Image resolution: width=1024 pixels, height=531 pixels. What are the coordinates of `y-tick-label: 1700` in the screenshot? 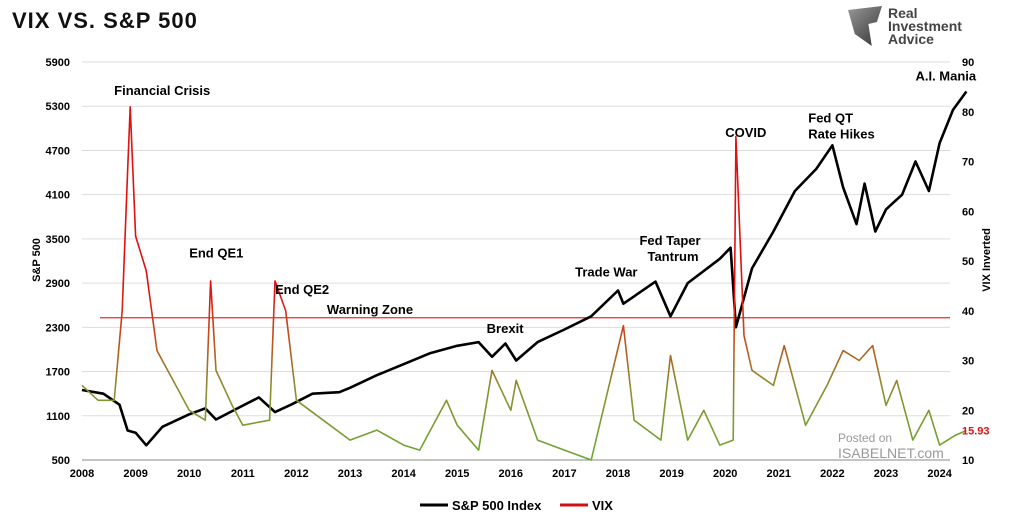 It's located at (58, 373).